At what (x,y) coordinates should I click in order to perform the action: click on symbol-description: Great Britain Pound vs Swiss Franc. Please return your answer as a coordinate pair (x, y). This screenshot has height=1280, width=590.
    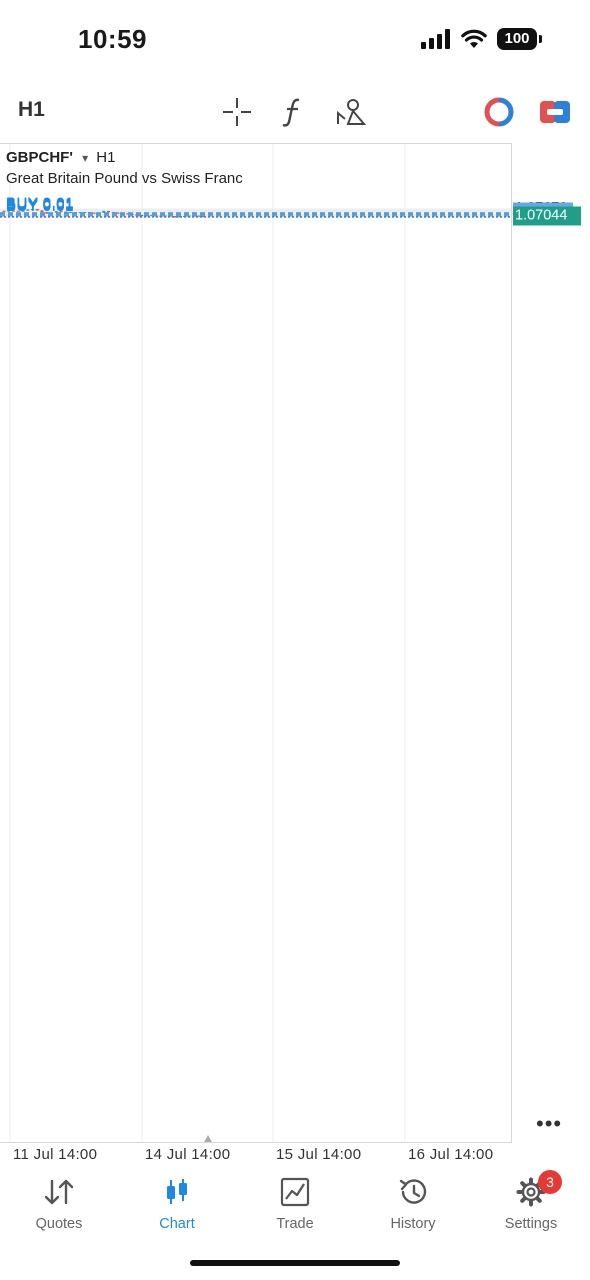
    Looking at the image, I should click on (124, 178).